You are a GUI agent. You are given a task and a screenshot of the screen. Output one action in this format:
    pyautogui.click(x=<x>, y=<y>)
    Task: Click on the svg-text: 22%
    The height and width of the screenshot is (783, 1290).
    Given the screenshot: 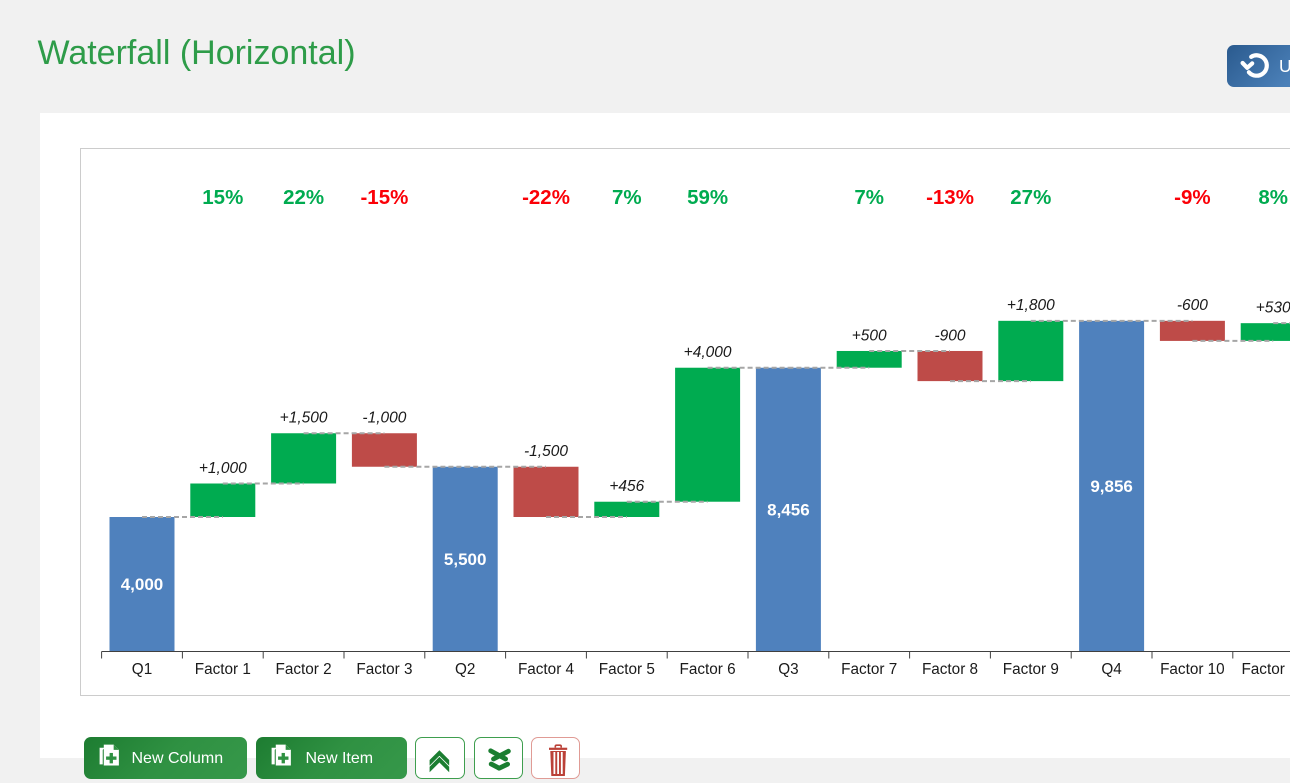 What is the action you would take?
    pyautogui.click(x=303, y=197)
    